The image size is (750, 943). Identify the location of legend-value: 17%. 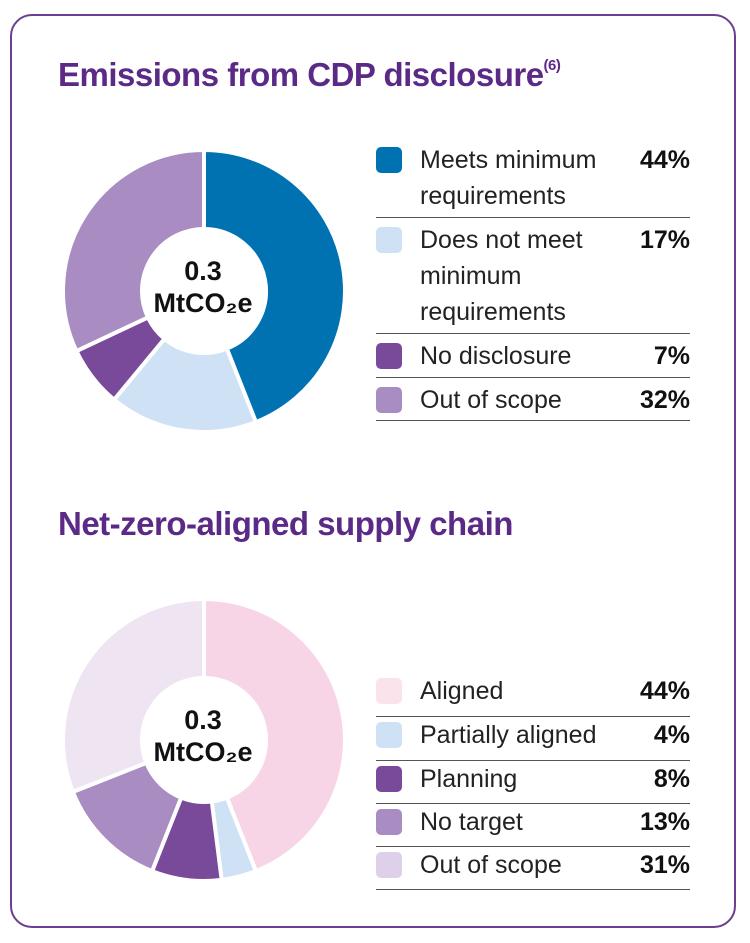
(664, 240).